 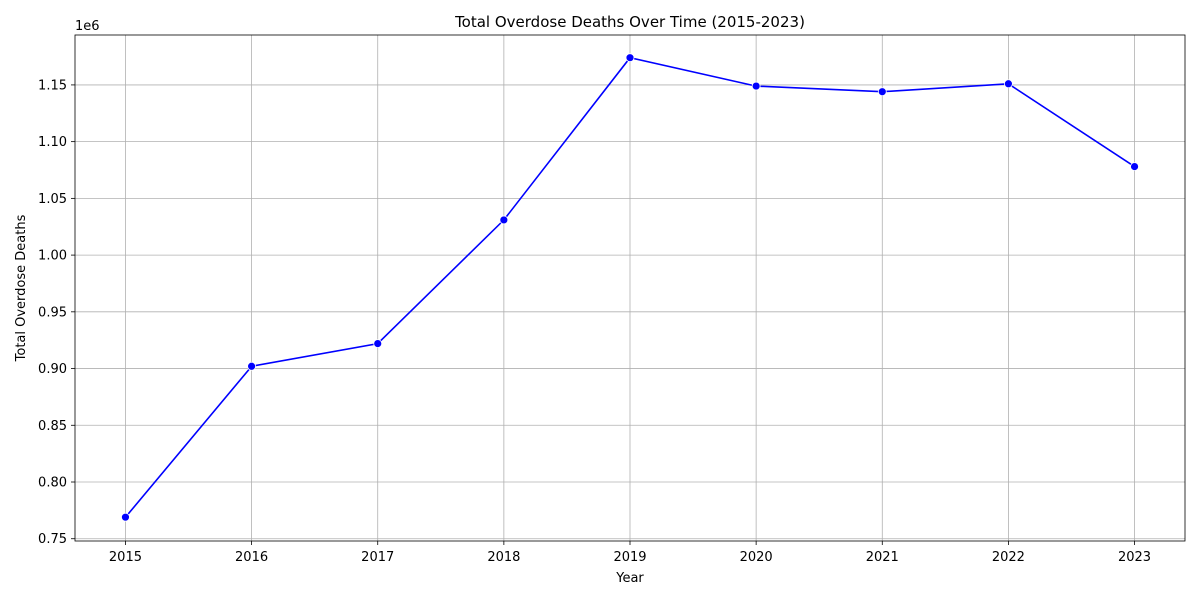 I want to click on x-tick-label: 2017, so click(x=377, y=557).